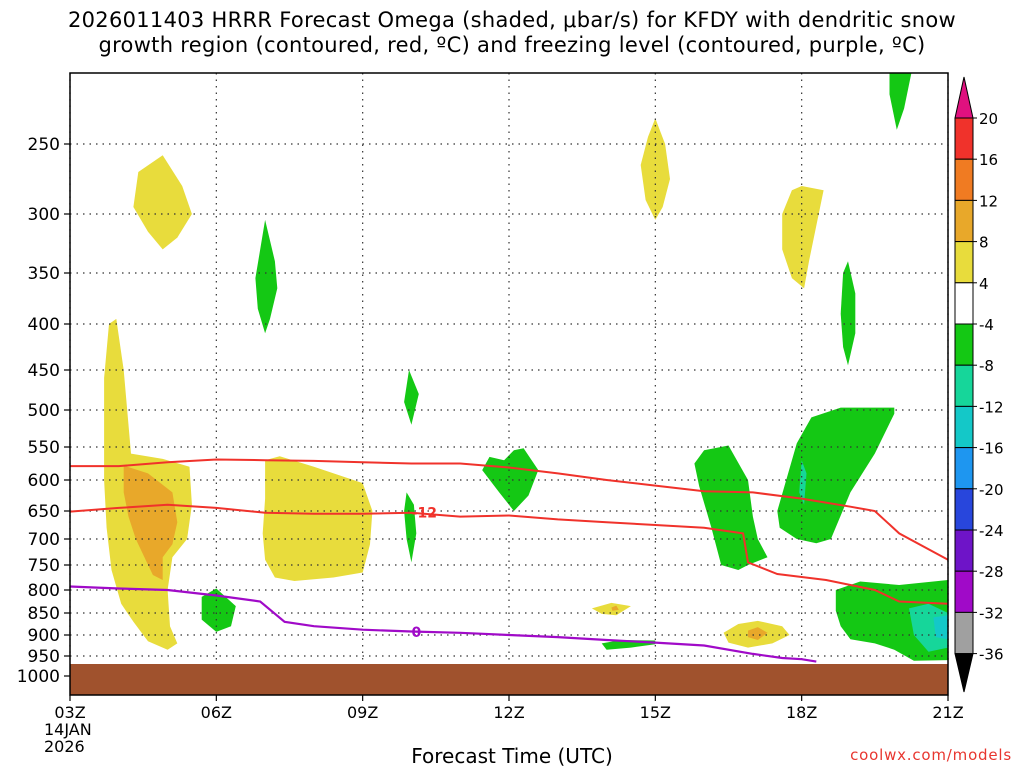  I want to click on y-tick-label-700: 700, so click(44, 540).